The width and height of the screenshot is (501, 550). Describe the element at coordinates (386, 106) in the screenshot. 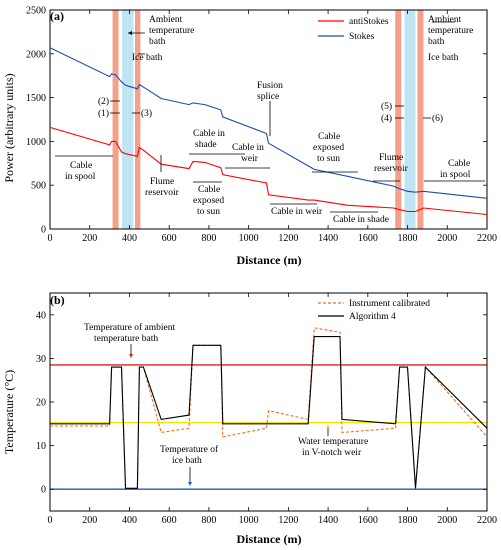

I see `ann-p5: (5)` at that location.